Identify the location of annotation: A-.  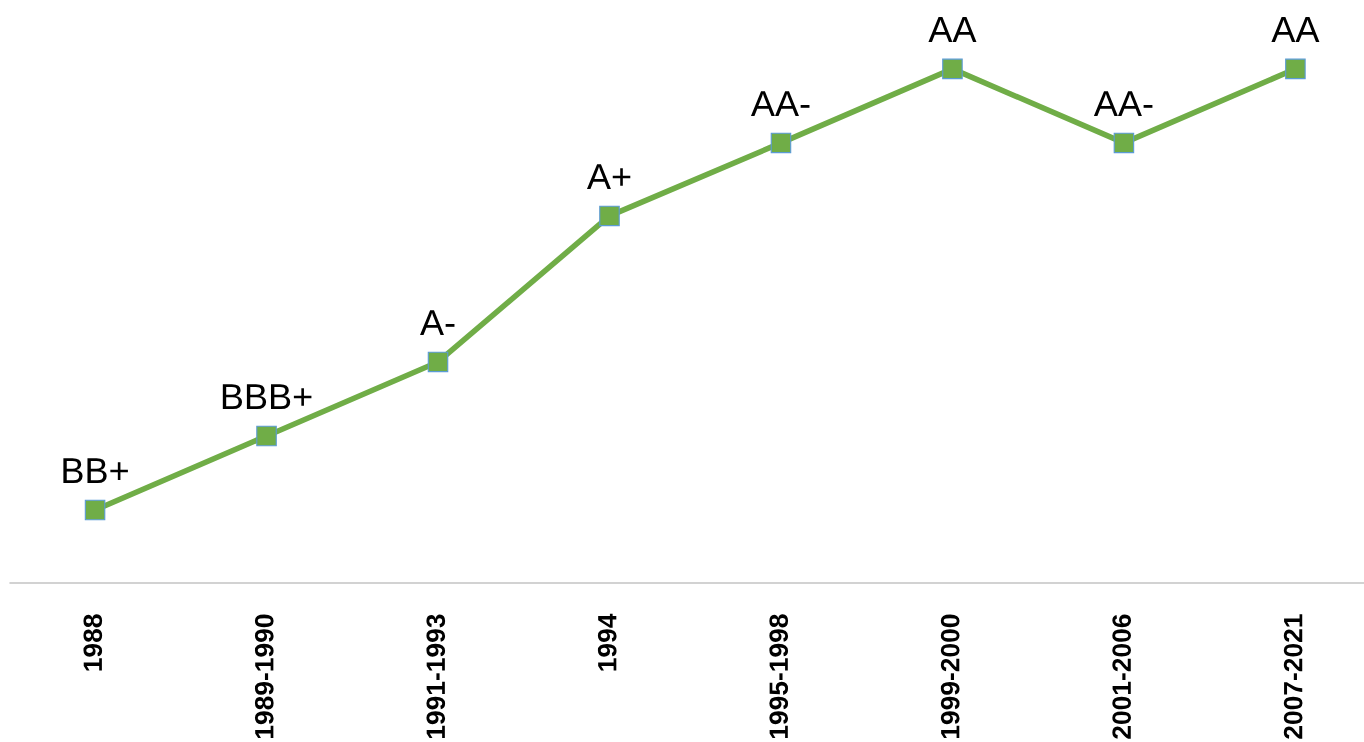
(437, 322).